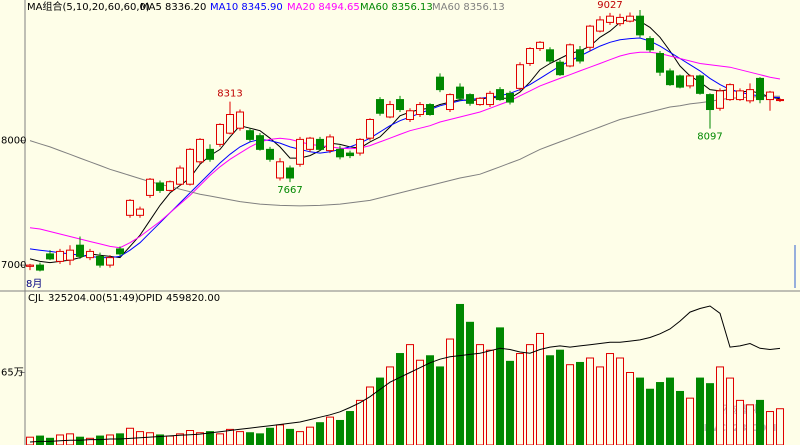  What do you see at coordinates (468, 7) in the screenshot?
I see `legend-entry: MA60 8356.13` at bounding box center [468, 7].